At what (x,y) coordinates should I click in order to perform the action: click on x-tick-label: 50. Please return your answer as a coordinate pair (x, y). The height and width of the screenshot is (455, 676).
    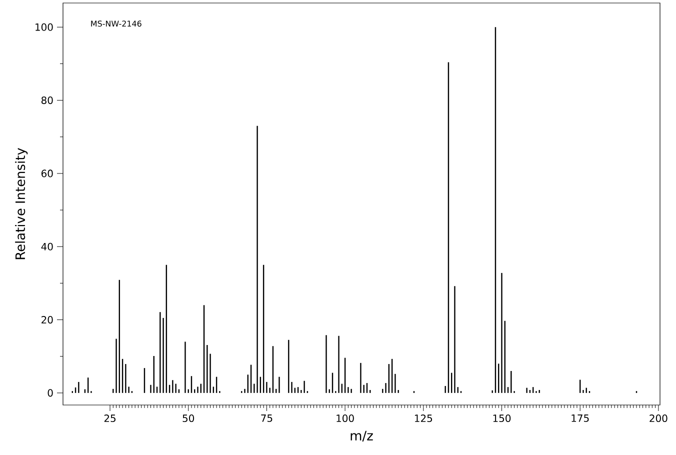
    Looking at the image, I should click on (188, 418).